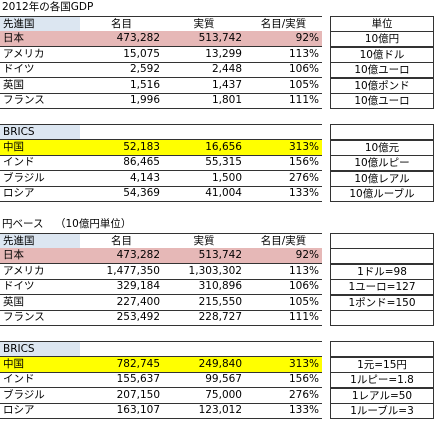  I want to click on unit-cell: 10億ルピー, so click(382, 163).